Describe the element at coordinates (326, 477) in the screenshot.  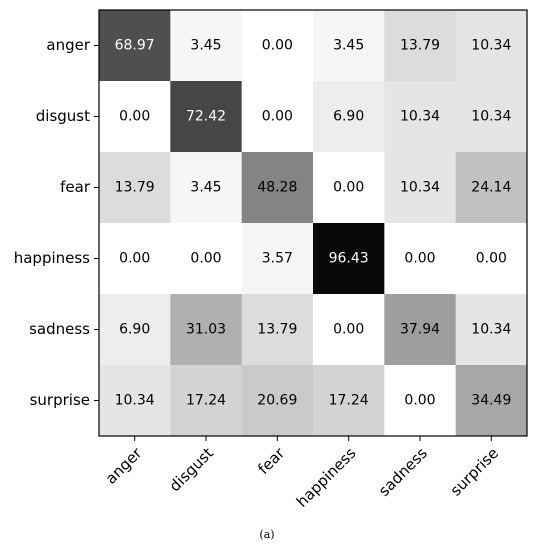
I see `x-tick-label: happiness` at that location.